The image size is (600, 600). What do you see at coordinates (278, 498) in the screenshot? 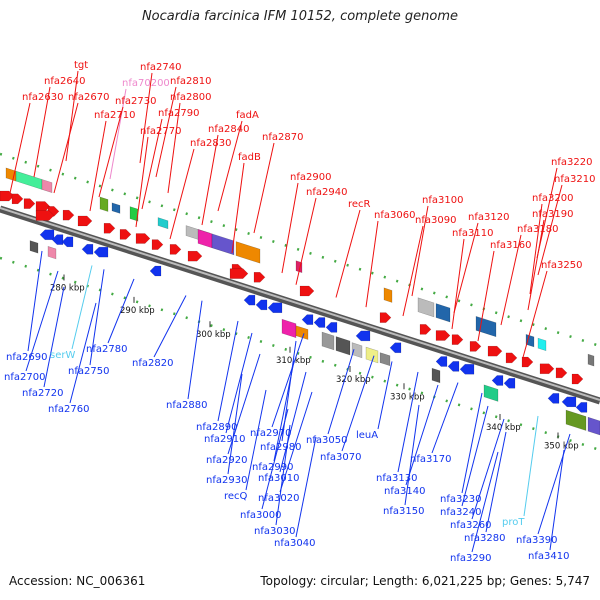
I see `gene-label-bottom: nfa3020` at bounding box center [278, 498].